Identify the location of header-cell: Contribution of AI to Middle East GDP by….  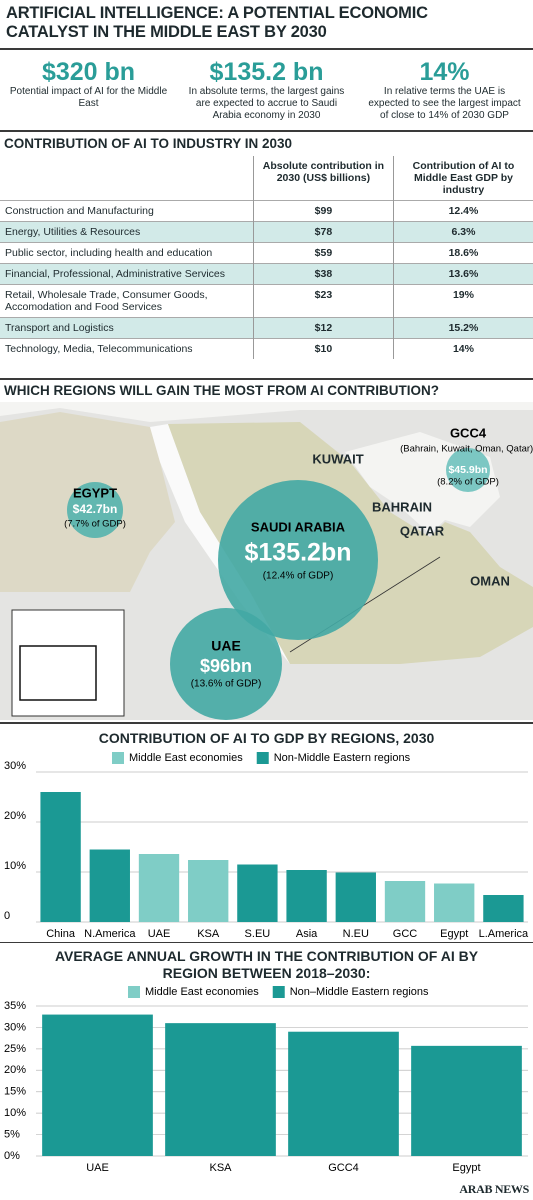
(462, 178).